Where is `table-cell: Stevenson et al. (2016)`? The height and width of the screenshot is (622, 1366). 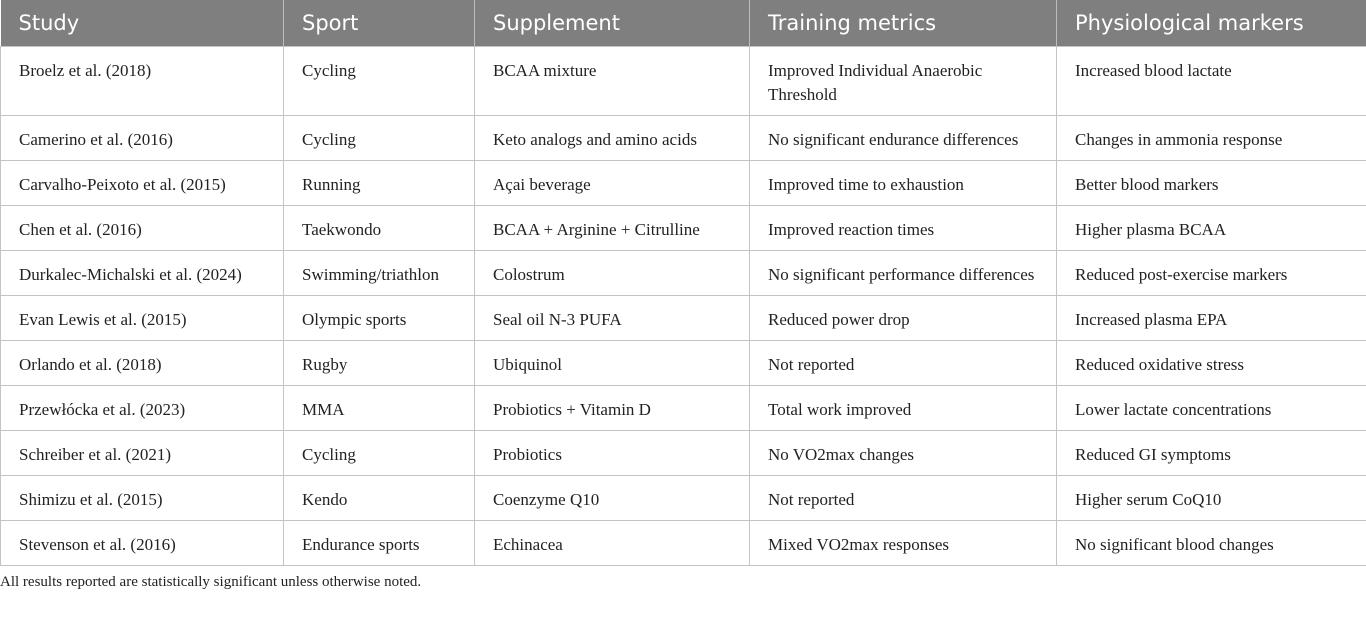
table-cell: Stevenson et al. (2016) is located at coordinates (142, 543).